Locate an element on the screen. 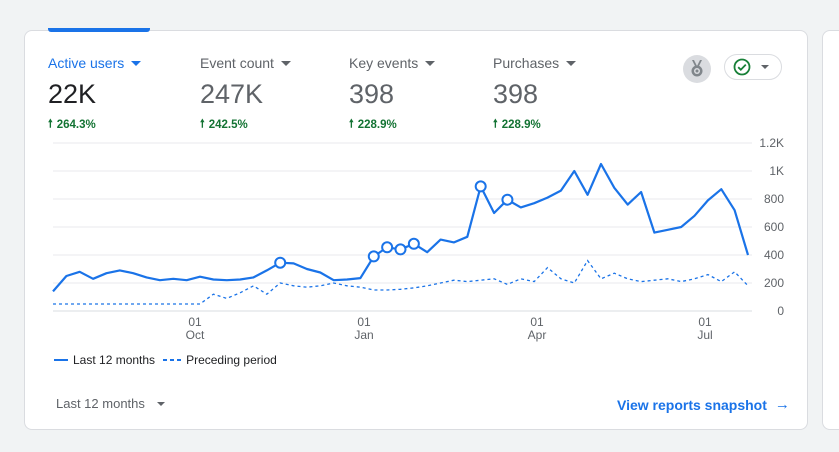 The width and height of the screenshot is (839, 452). metric-tab-event-count: Event count 247K 🠕 242.5% is located at coordinates (245, 94).